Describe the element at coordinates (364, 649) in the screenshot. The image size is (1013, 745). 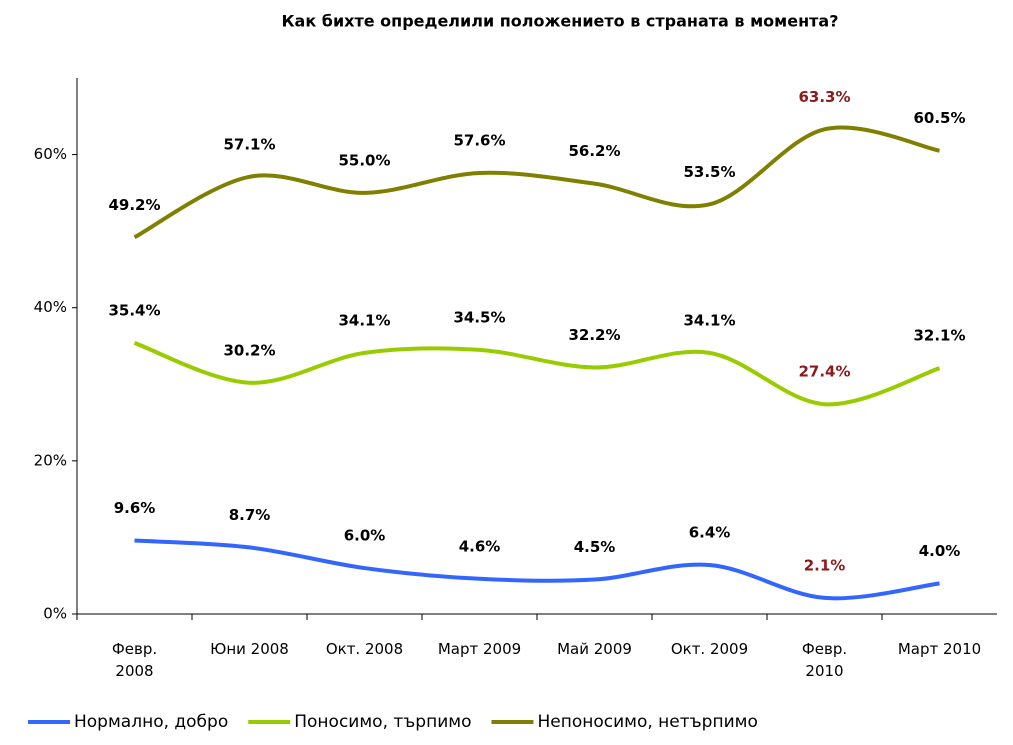
I see `x-tick-label: Окт. 2008` at that location.